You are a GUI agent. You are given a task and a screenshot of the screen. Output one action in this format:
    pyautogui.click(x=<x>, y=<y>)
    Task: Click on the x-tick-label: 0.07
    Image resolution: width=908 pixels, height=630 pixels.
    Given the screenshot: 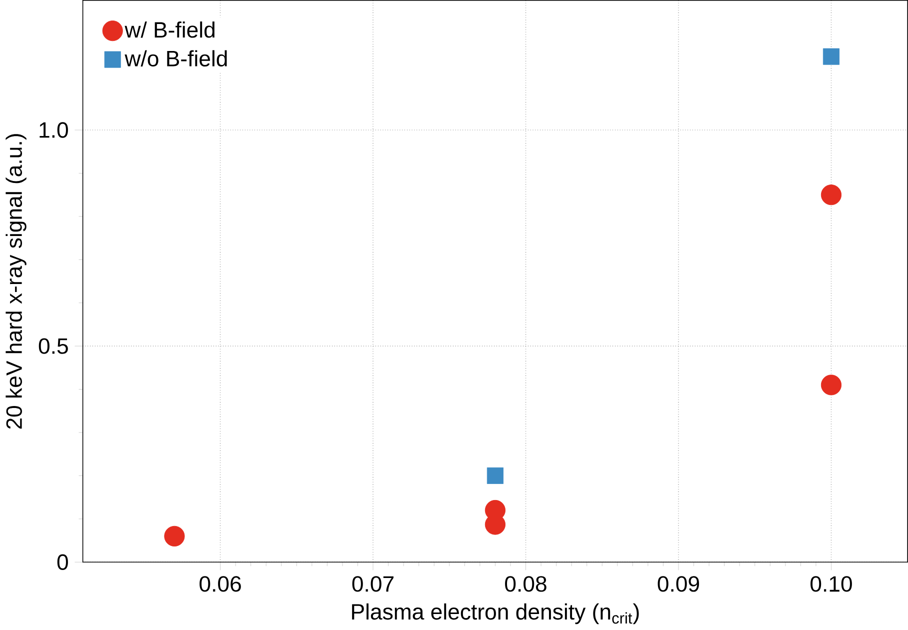 What is the action you would take?
    pyautogui.click(x=373, y=584)
    